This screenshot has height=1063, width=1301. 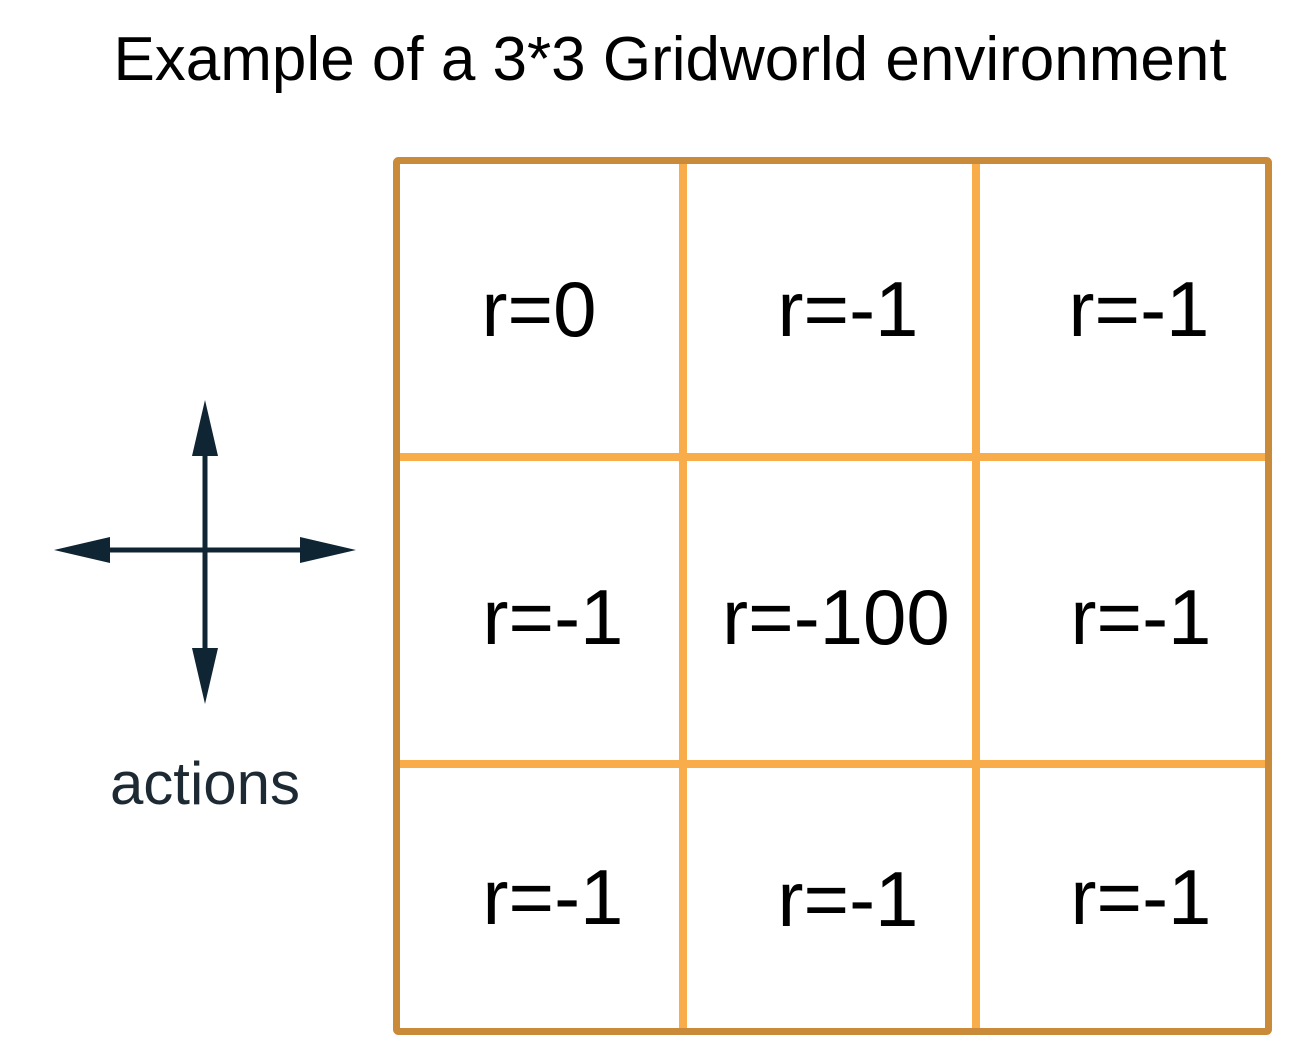 I want to click on grid-cell: r=0, so click(x=539, y=309).